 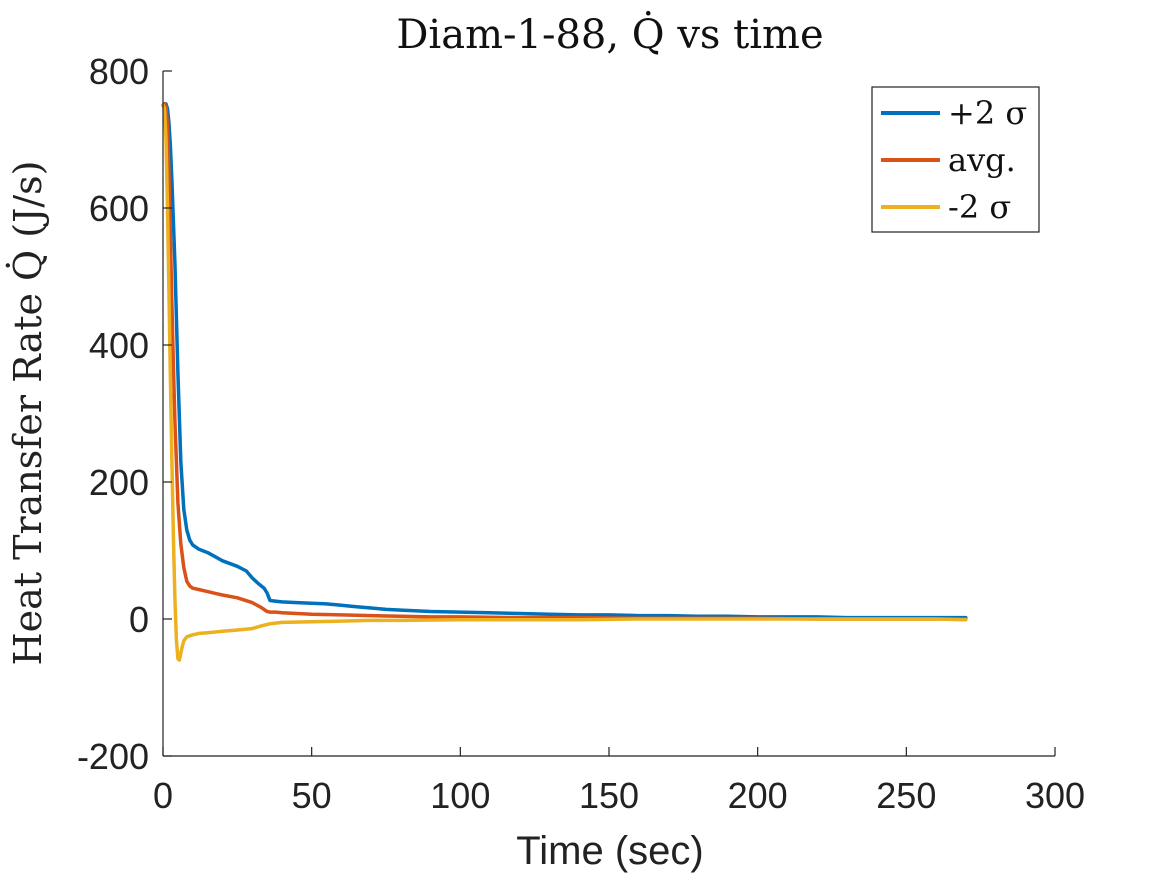 What do you see at coordinates (28, 413) in the screenshot?
I see `y-axis-label: Heat Transfer Rate Q̇ (J/s)` at bounding box center [28, 413].